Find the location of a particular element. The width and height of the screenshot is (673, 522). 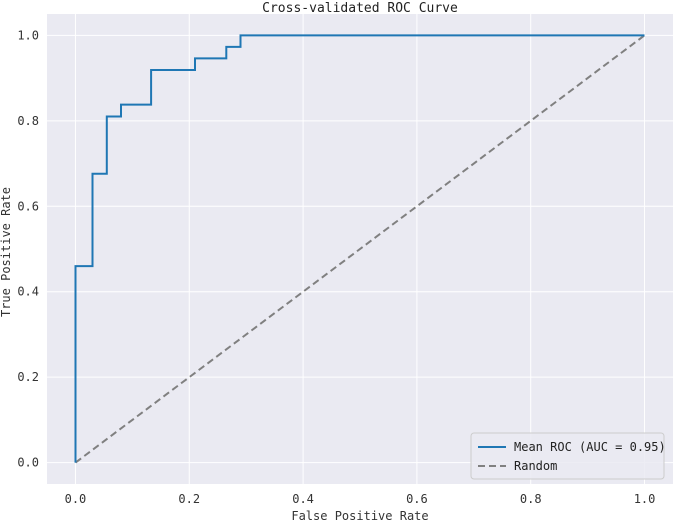

y-tick-label: 0.4 is located at coordinates (28, 292).